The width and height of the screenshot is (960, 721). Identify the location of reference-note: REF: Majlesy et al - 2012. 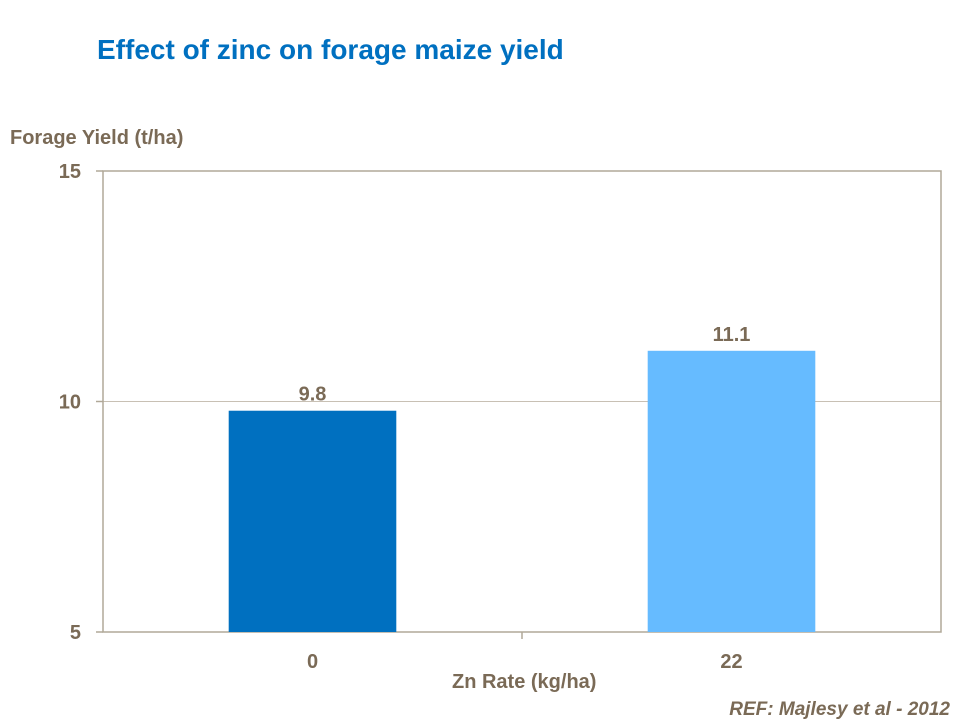
(839, 709).